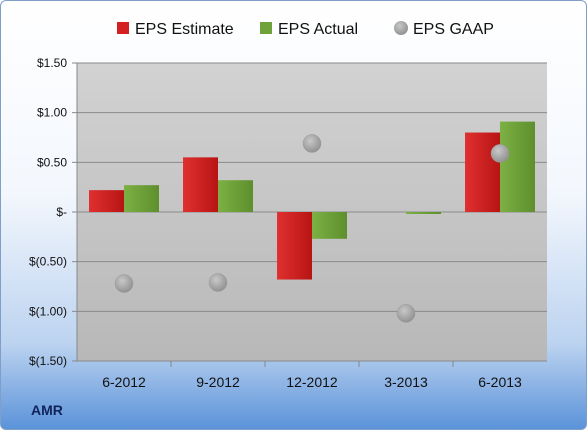  Describe the element at coordinates (312, 382) in the screenshot. I see `x-tick-label: 12-2012` at that location.